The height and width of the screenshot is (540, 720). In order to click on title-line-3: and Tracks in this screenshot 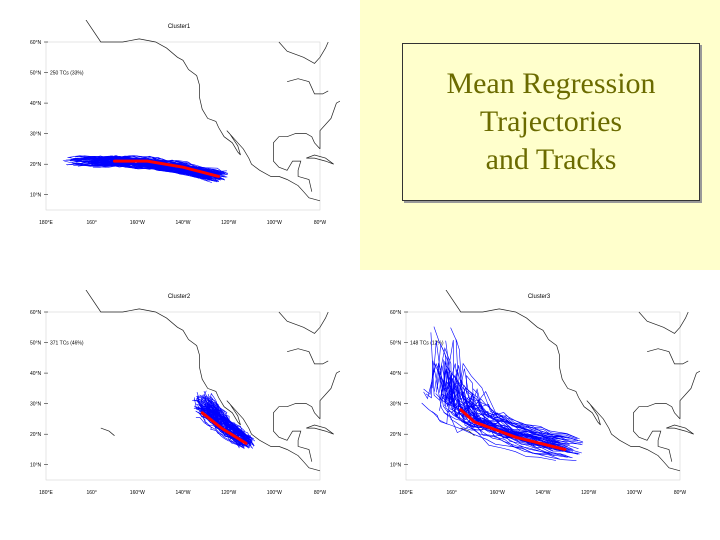, I will do `click(551, 159)`.